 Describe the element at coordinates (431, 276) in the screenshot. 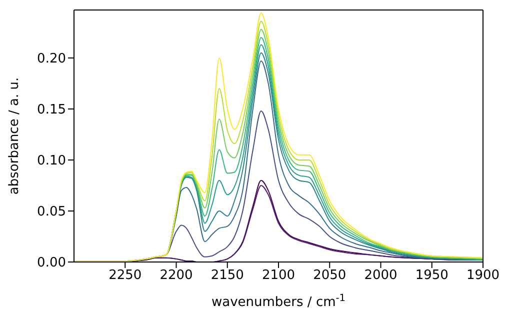

I see `x-tick-label: 1950` at that location.